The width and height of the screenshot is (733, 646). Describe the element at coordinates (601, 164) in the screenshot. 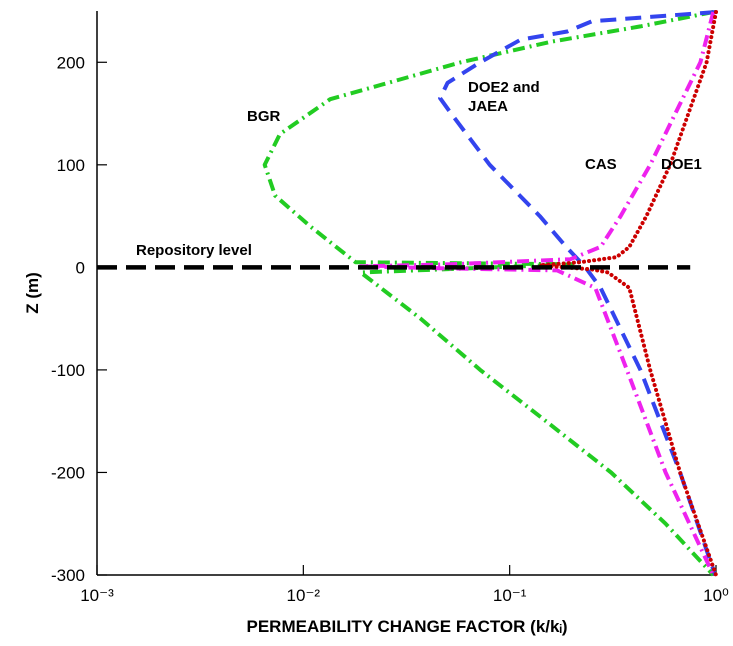

I see `series-annotation: CAS` at that location.